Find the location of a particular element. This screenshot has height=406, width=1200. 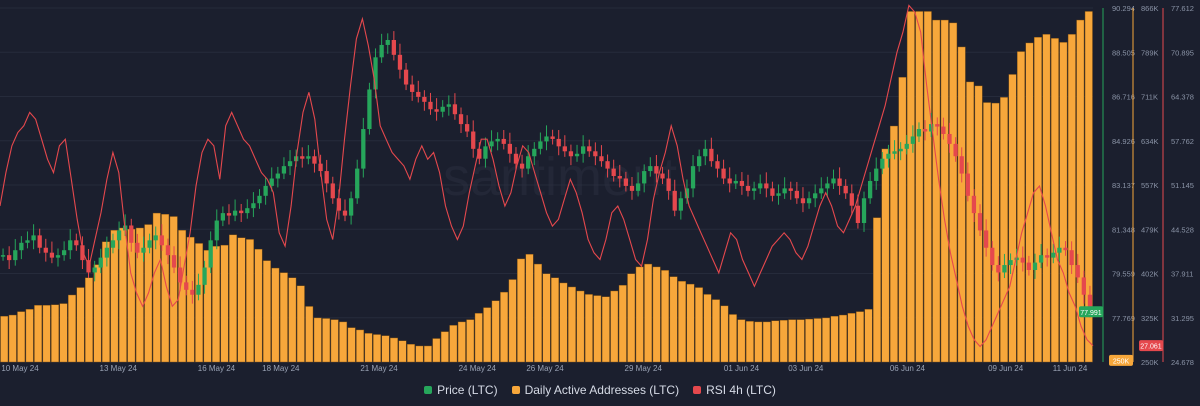

legend-item-rsi: RSI 4h (LTC) is located at coordinates (734, 390).